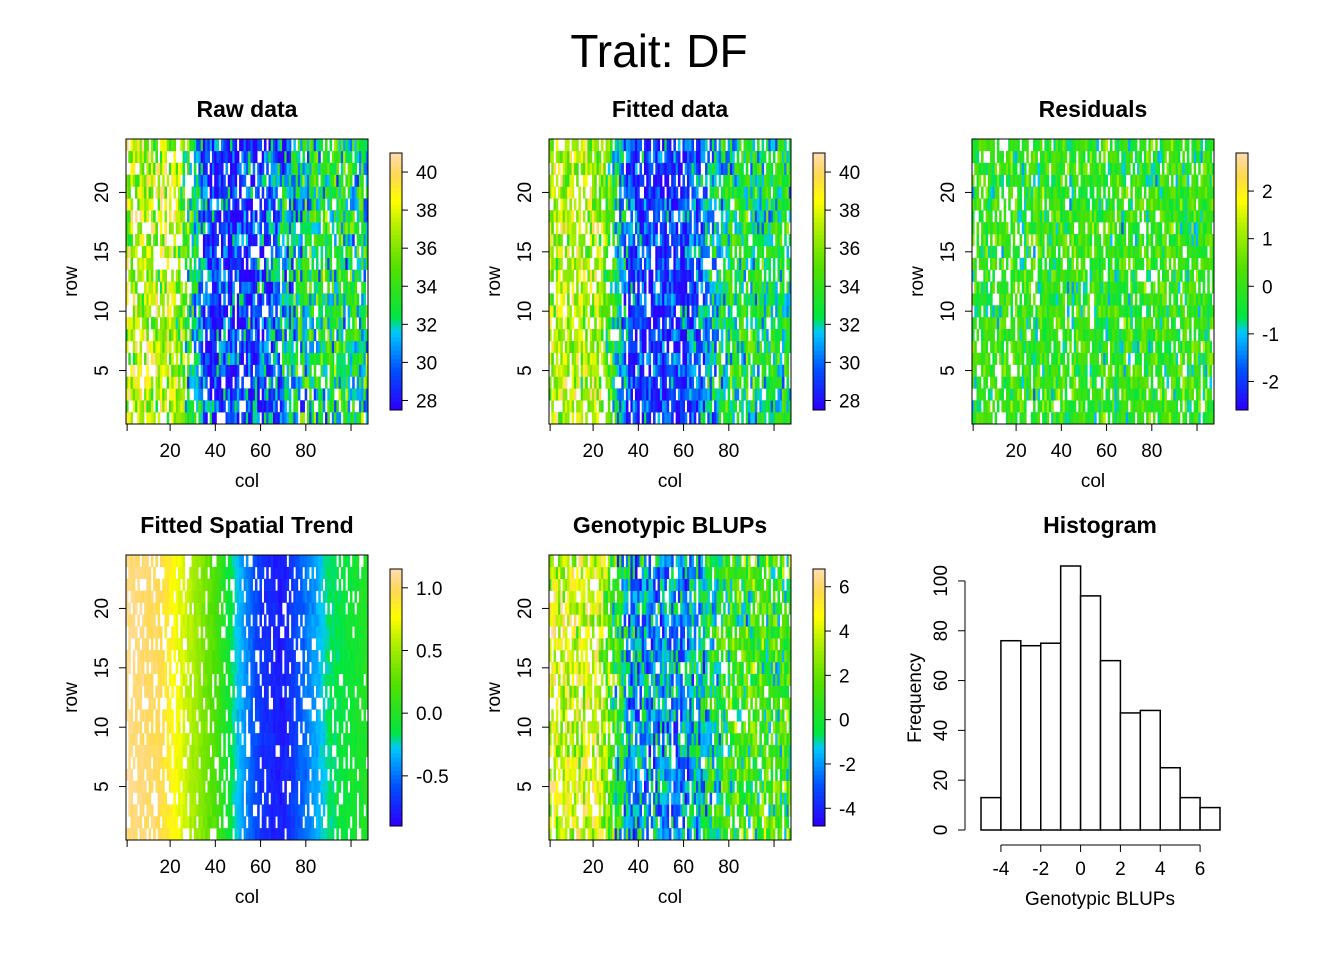 This screenshot has height=960, width=1344. I want to click on x-tick-label: 60, so click(683, 451).